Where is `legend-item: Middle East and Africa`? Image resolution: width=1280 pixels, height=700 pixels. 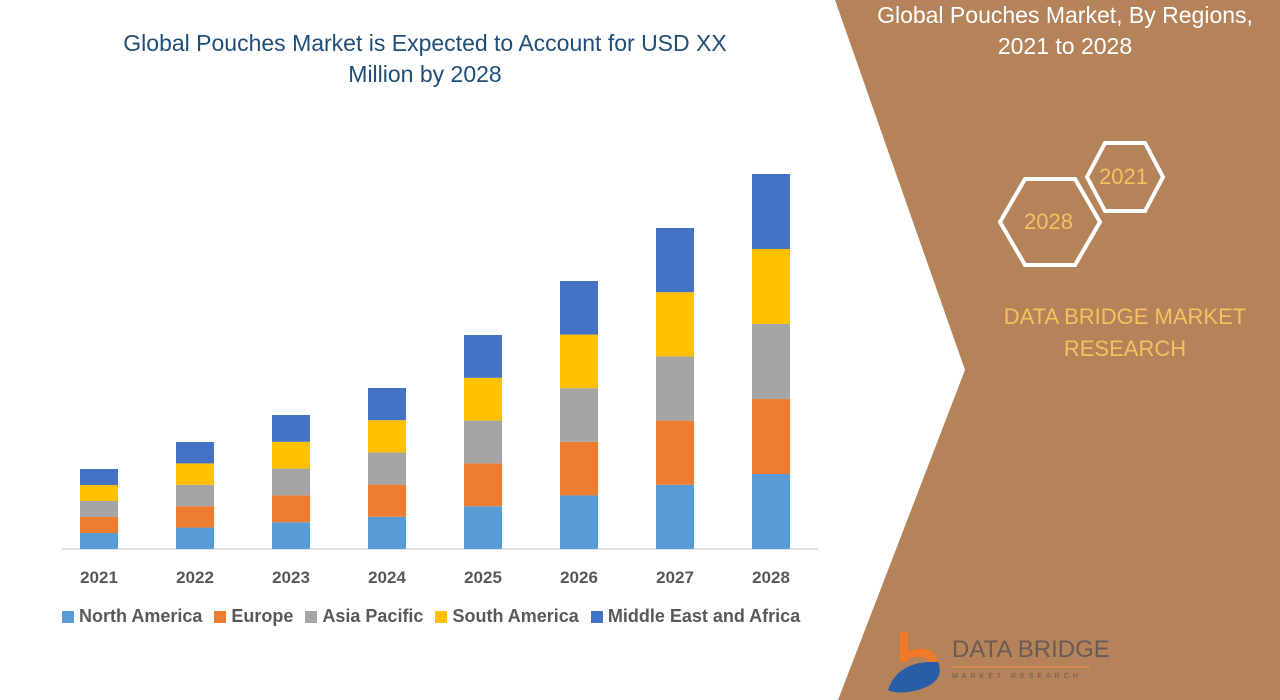
legend-item: Middle East and Africa is located at coordinates (695, 616).